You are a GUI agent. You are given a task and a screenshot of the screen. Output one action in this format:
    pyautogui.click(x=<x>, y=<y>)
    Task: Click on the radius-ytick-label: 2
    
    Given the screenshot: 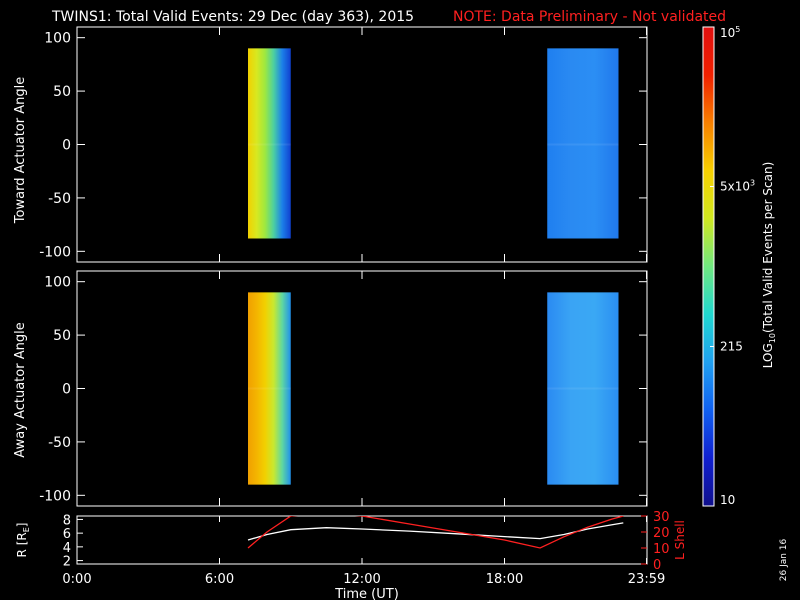 What is the action you would take?
    pyautogui.click(x=67, y=562)
    